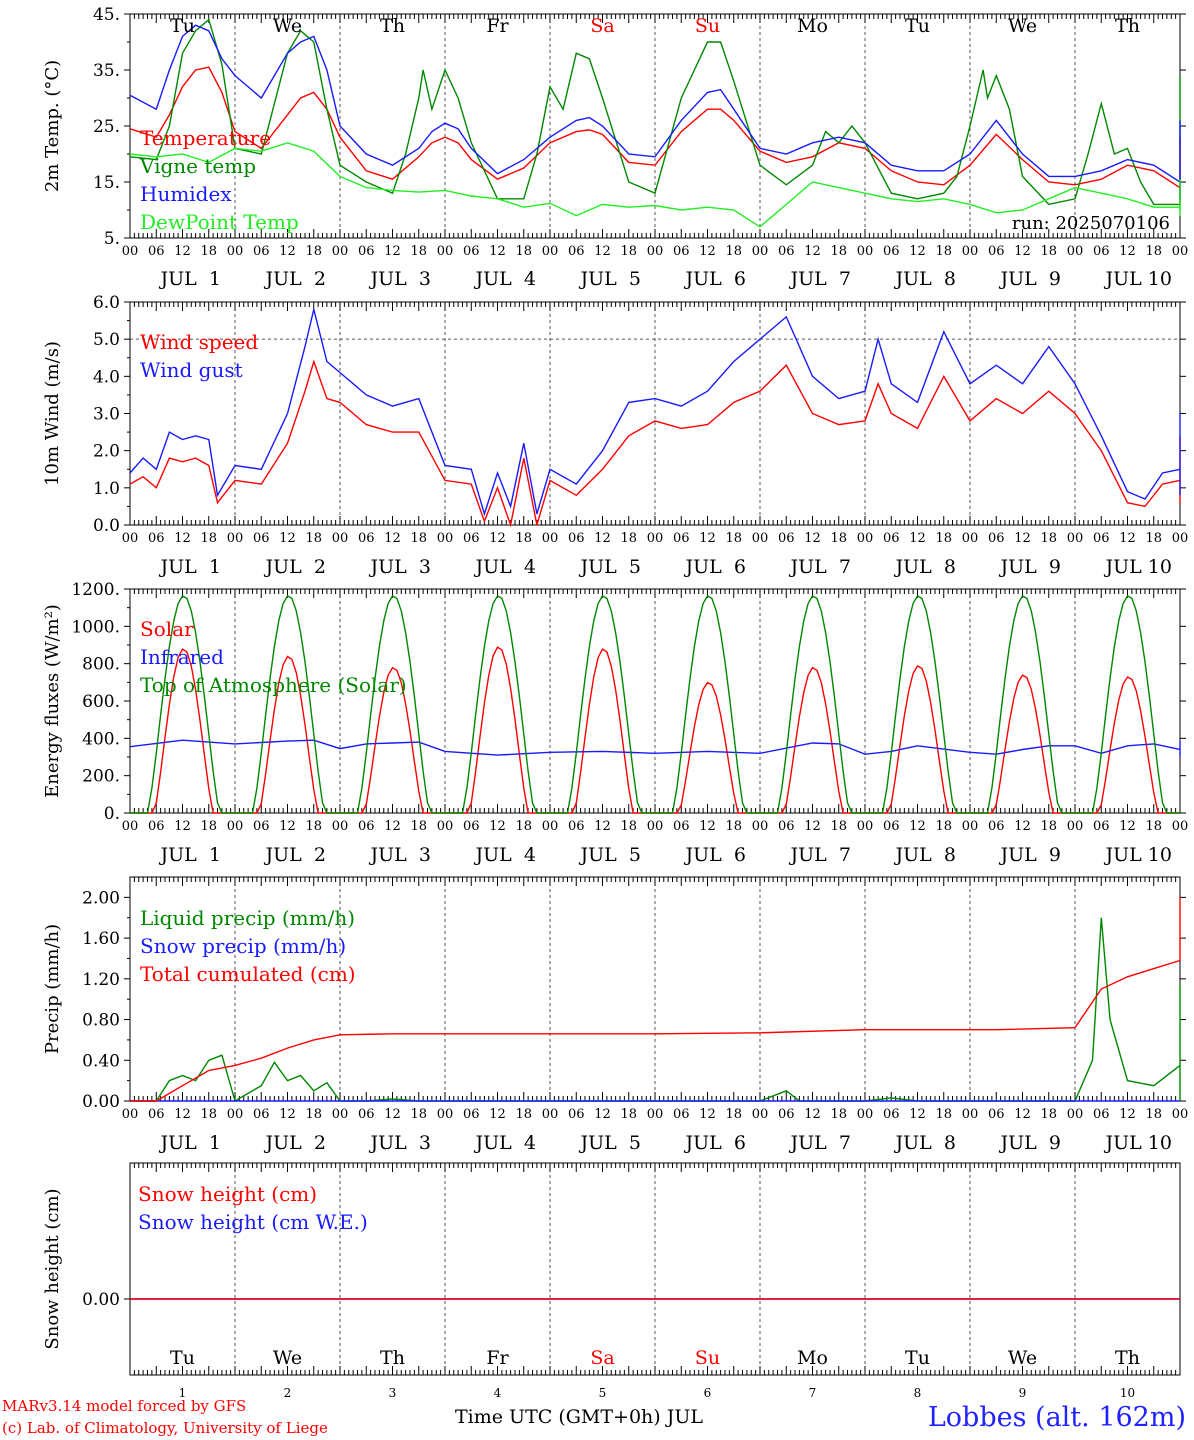  What do you see at coordinates (106, 415) in the screenshot?
I see `y-tick-label: 3.0` at bounding box center [106, 415].